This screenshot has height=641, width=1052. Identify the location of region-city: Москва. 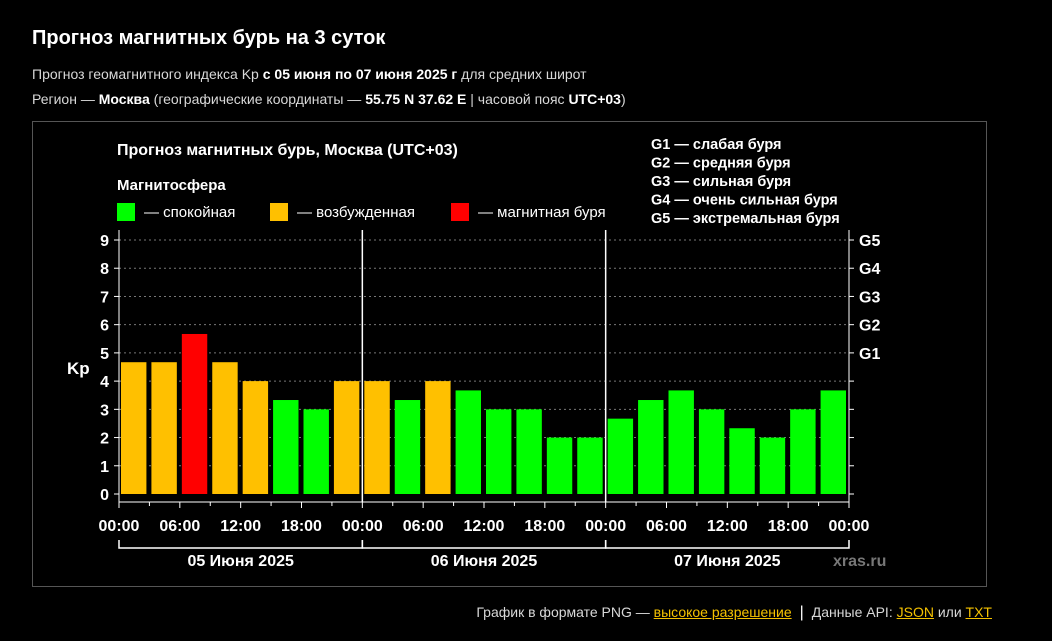
(124, 99).